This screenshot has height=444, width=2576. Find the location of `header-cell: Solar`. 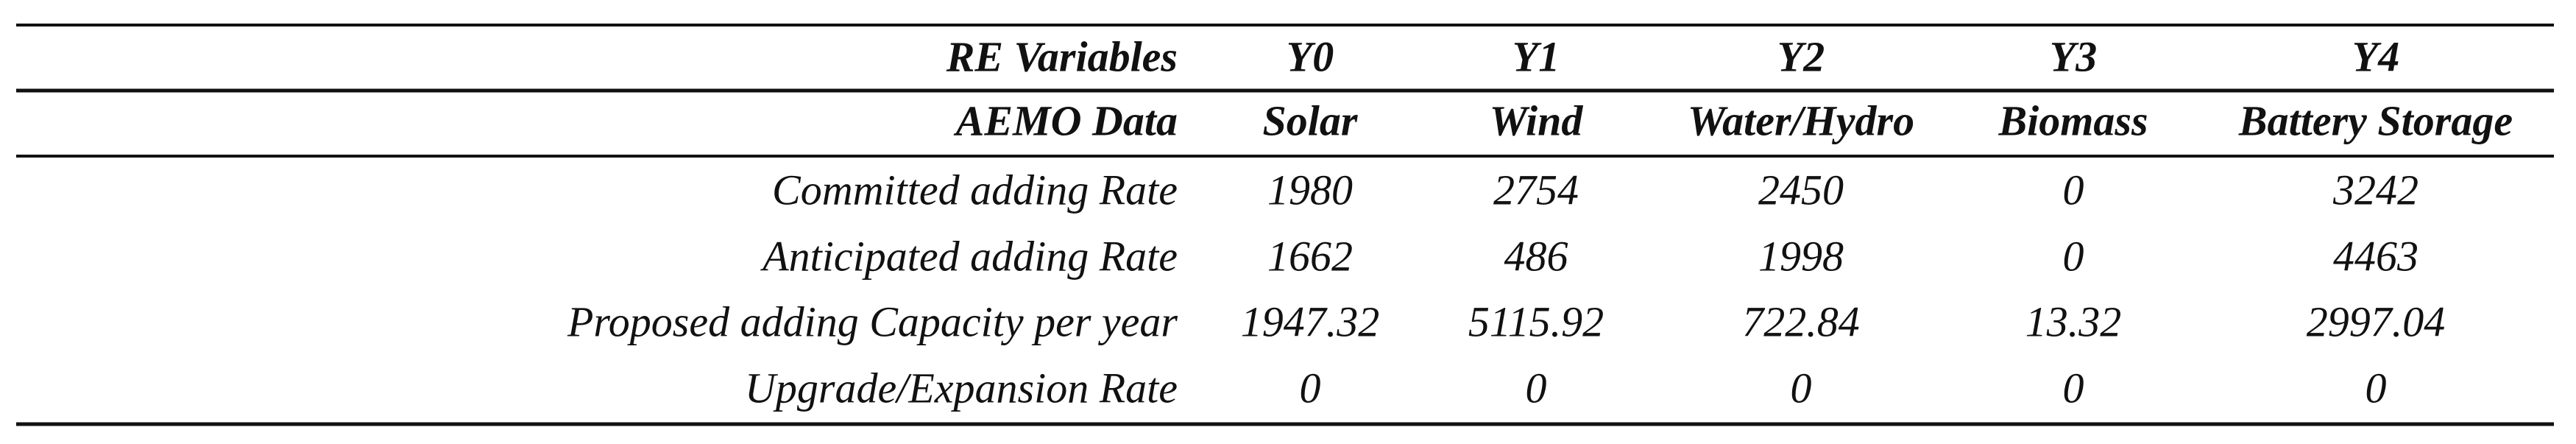

header-cell: Solar is located at coordinates (1310, 120).